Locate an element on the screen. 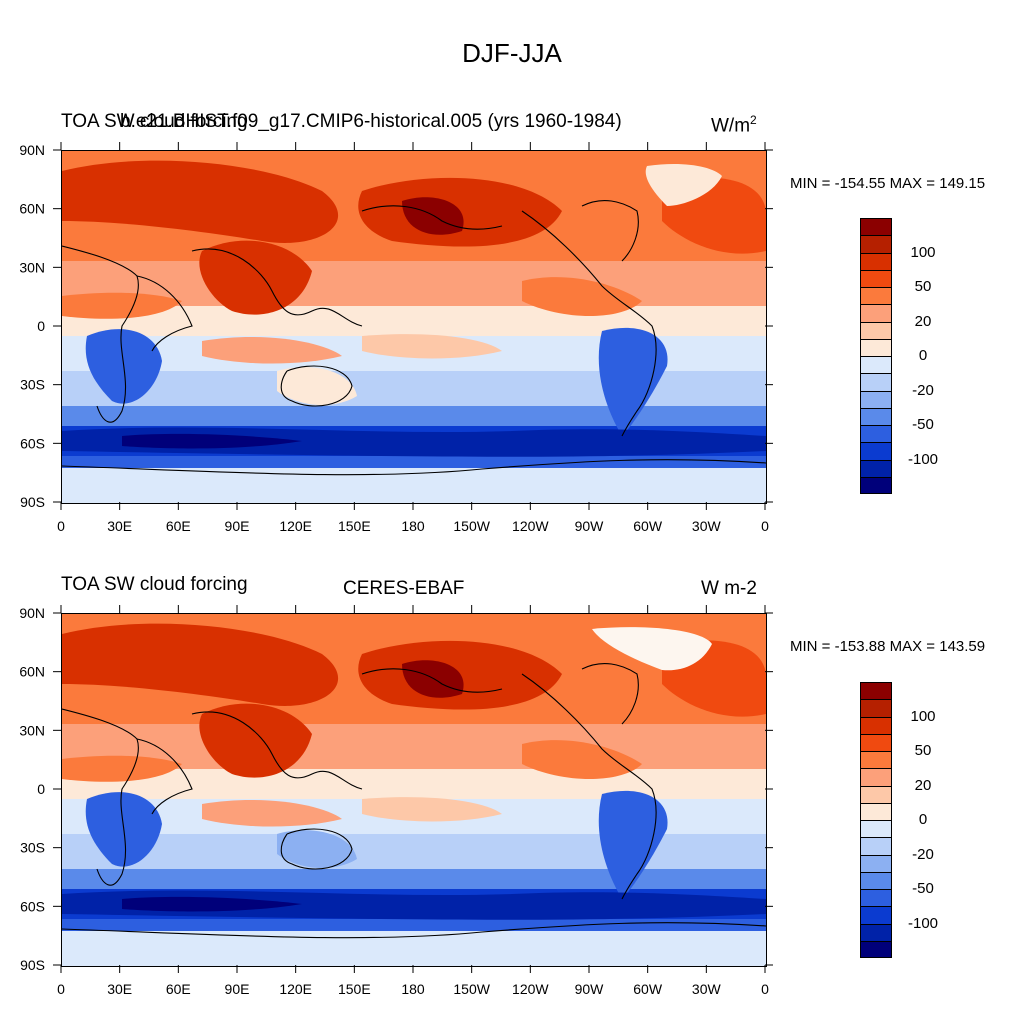 The image size is (1024, 1024). min-max-stats: MIN = -154.55 MAX = 149.15 is located at coordinates (888, 183).